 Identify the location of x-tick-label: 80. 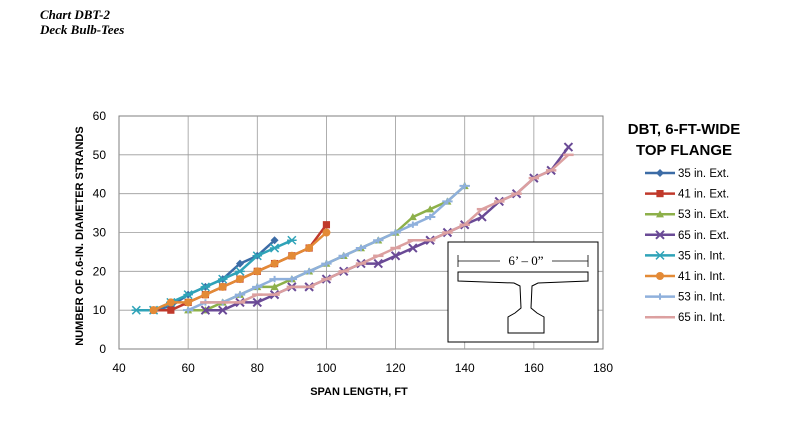
(258, 368).